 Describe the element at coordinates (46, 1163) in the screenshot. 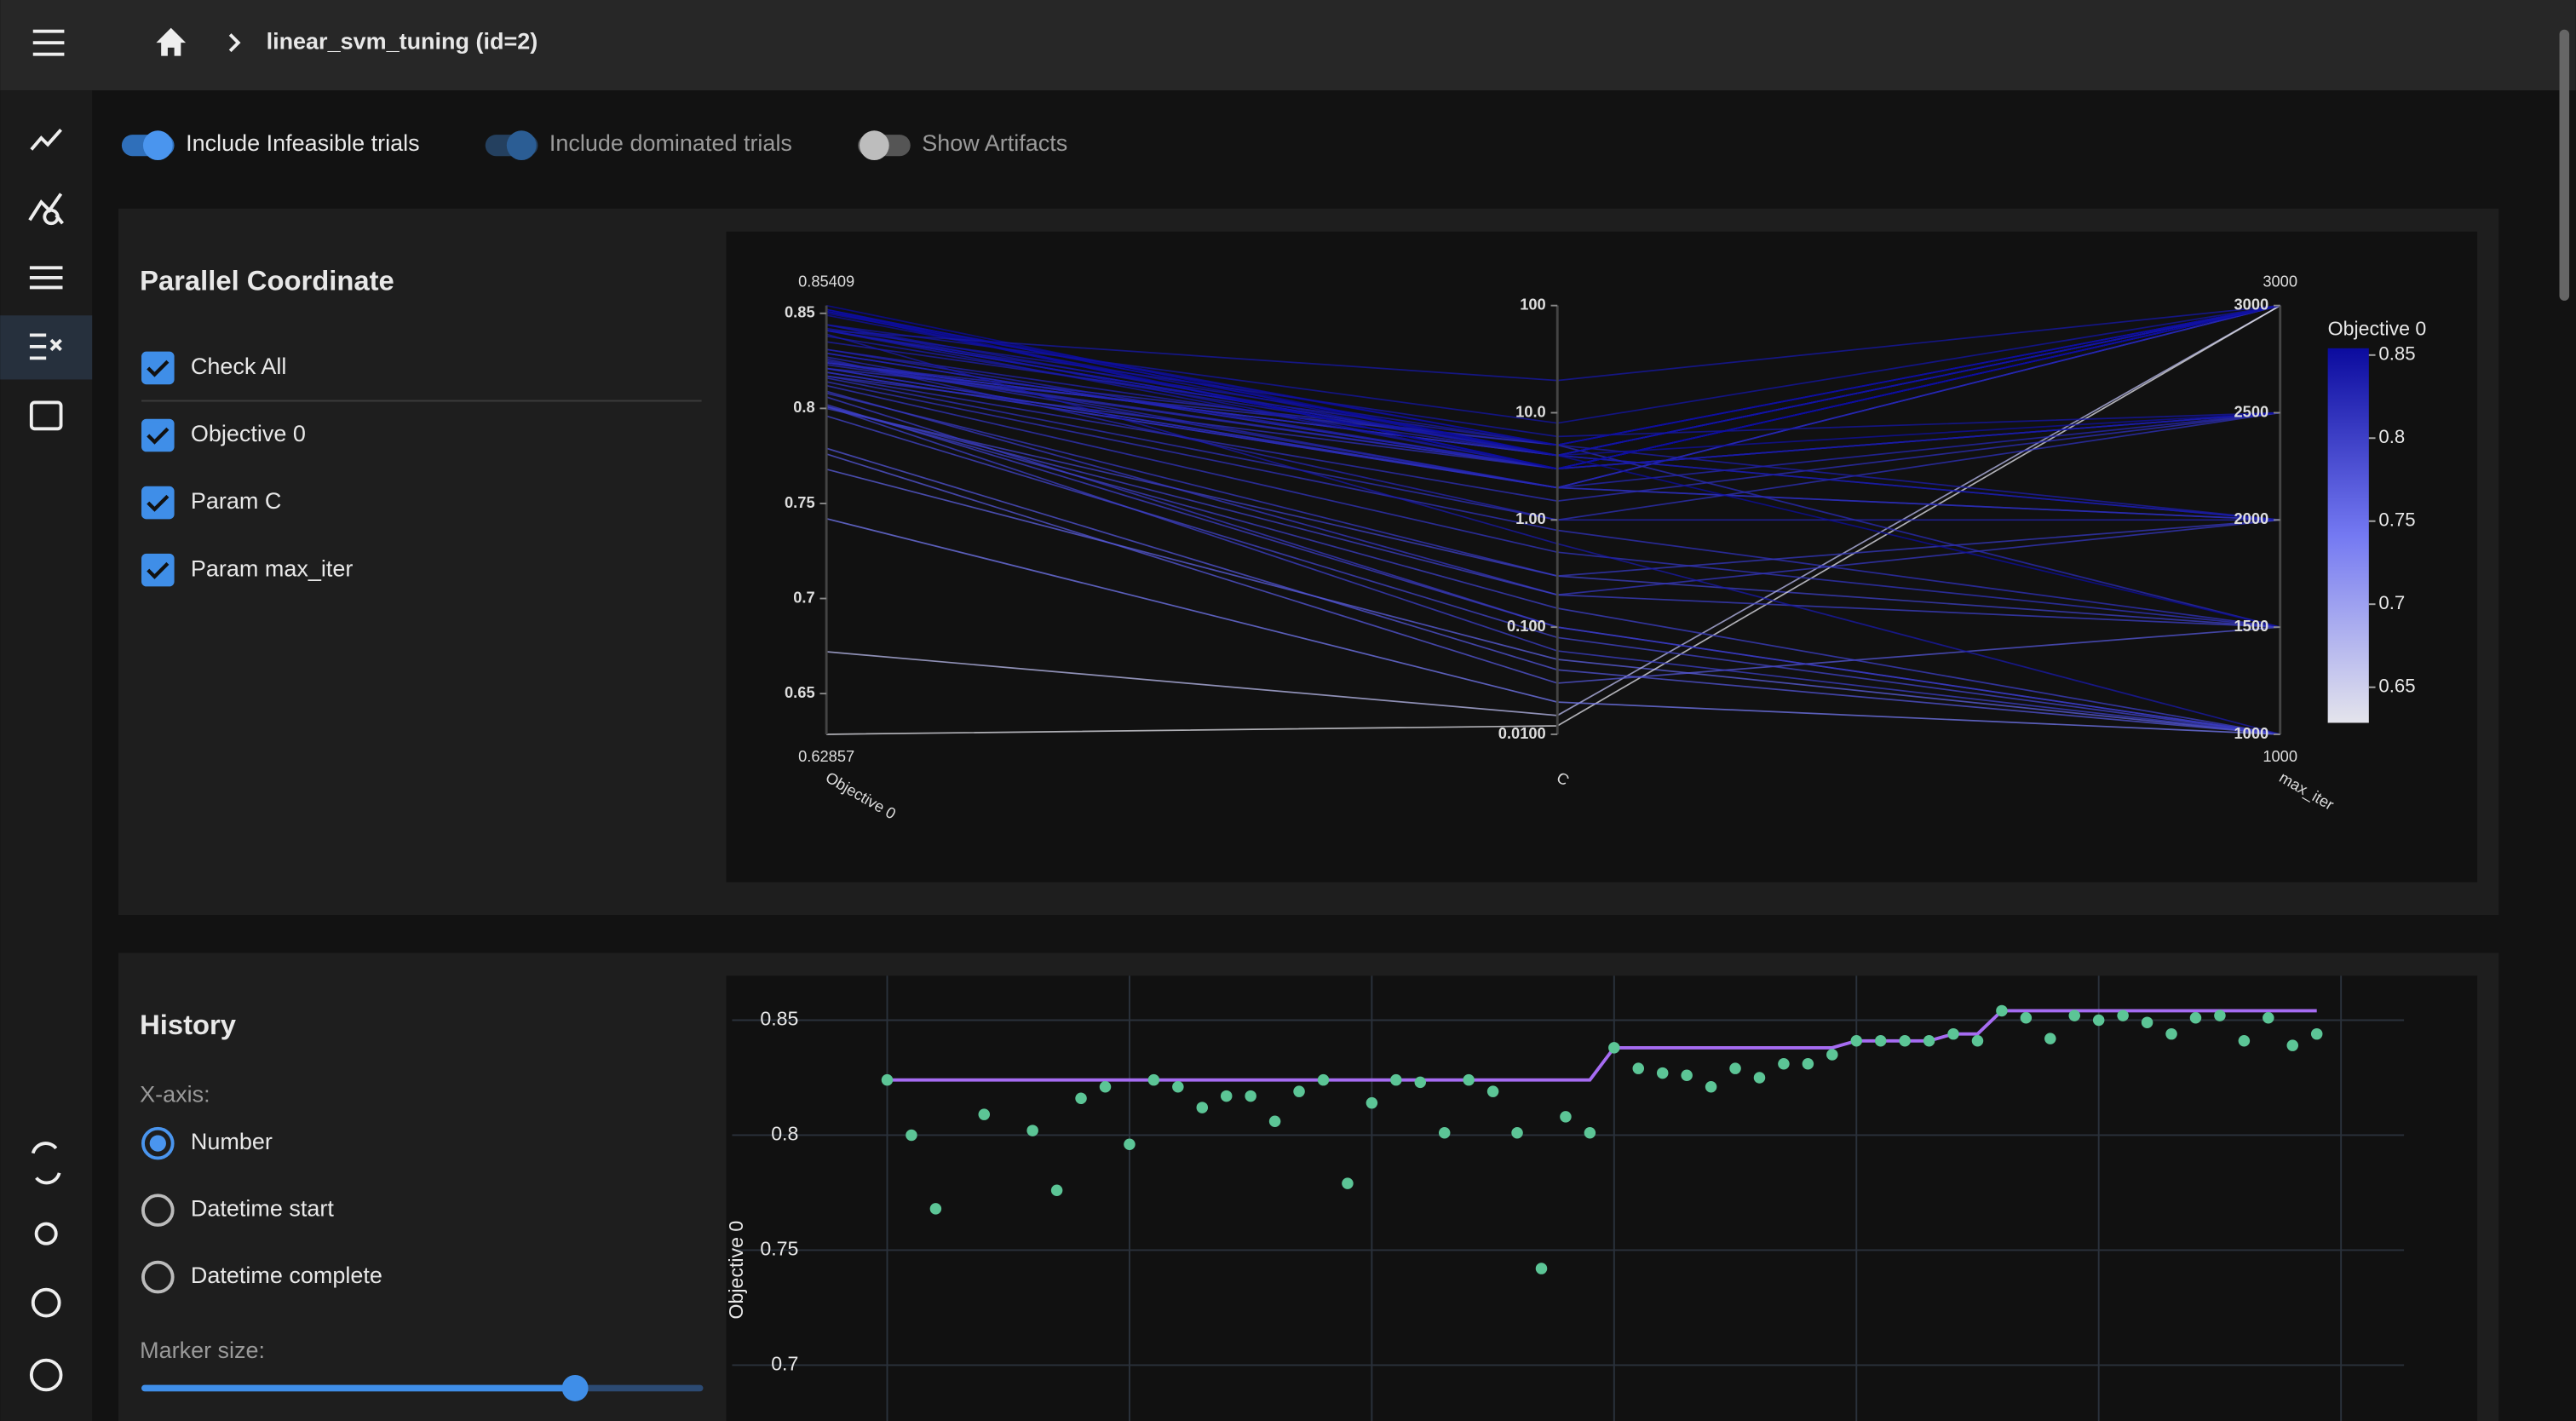

I see `reload-button` at that location.